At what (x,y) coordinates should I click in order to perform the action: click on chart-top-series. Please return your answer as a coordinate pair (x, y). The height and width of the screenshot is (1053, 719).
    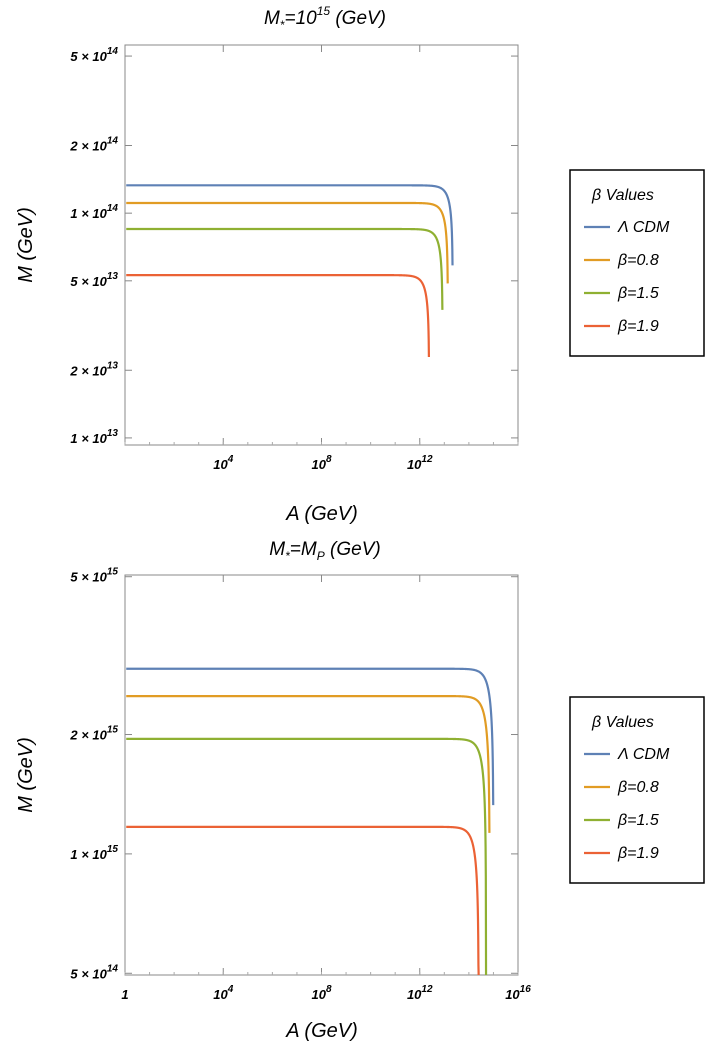
    Looking at the image, I should click on (290, 271).